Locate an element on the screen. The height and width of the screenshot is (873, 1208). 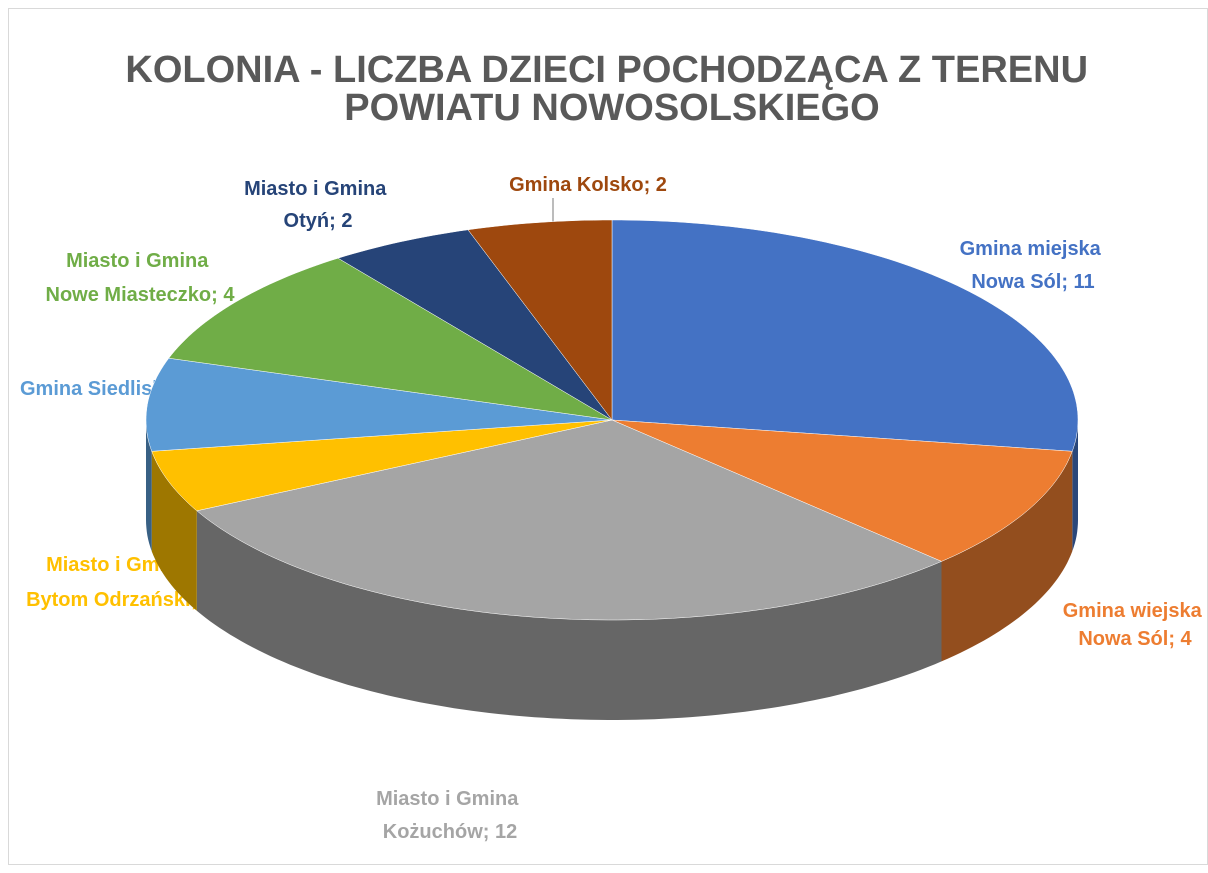
data-label: Miasto i Gmina Nowe Miasteczko; 4 is located at coordinates (141, 278).